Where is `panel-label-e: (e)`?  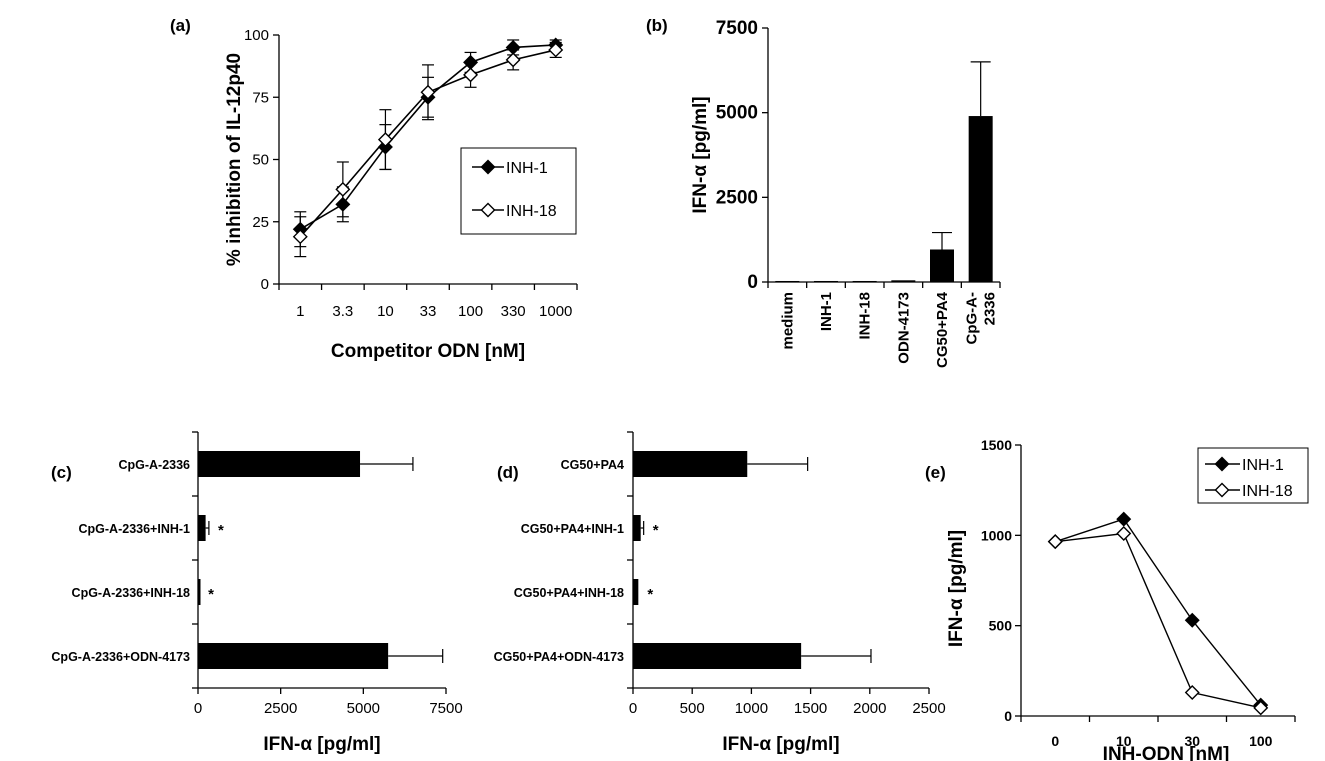
panel-label-e: (e) is located at coordinates (935, 472).